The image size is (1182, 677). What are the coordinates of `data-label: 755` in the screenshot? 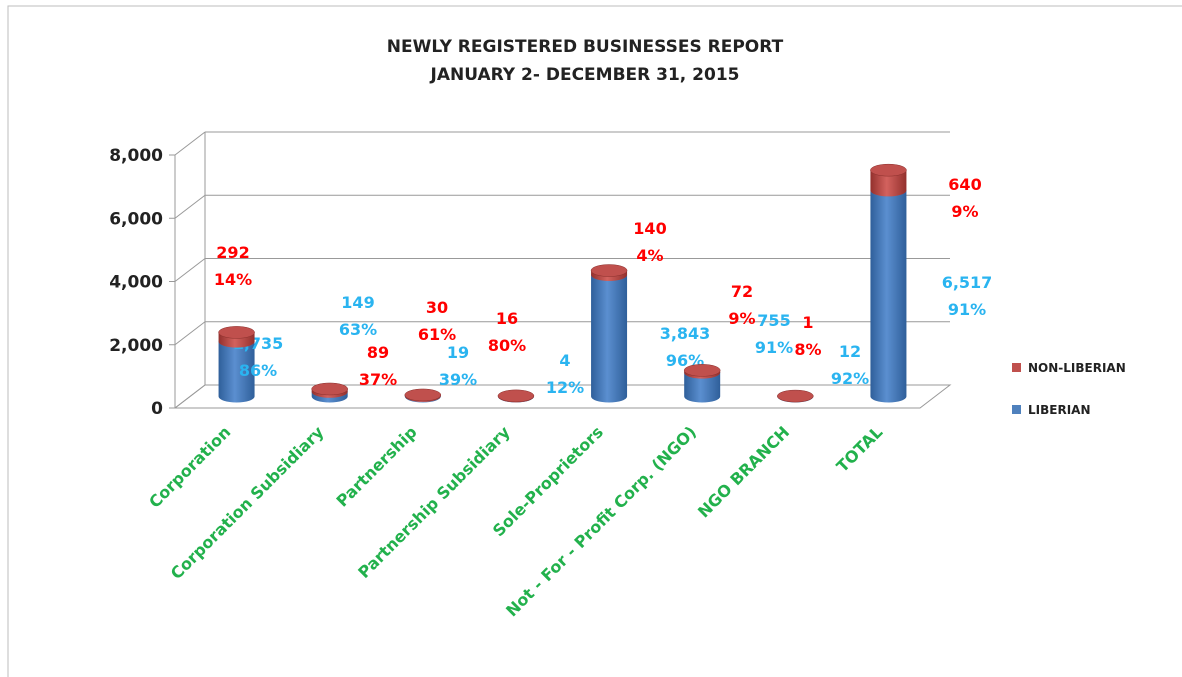 It's located at (773, 320).